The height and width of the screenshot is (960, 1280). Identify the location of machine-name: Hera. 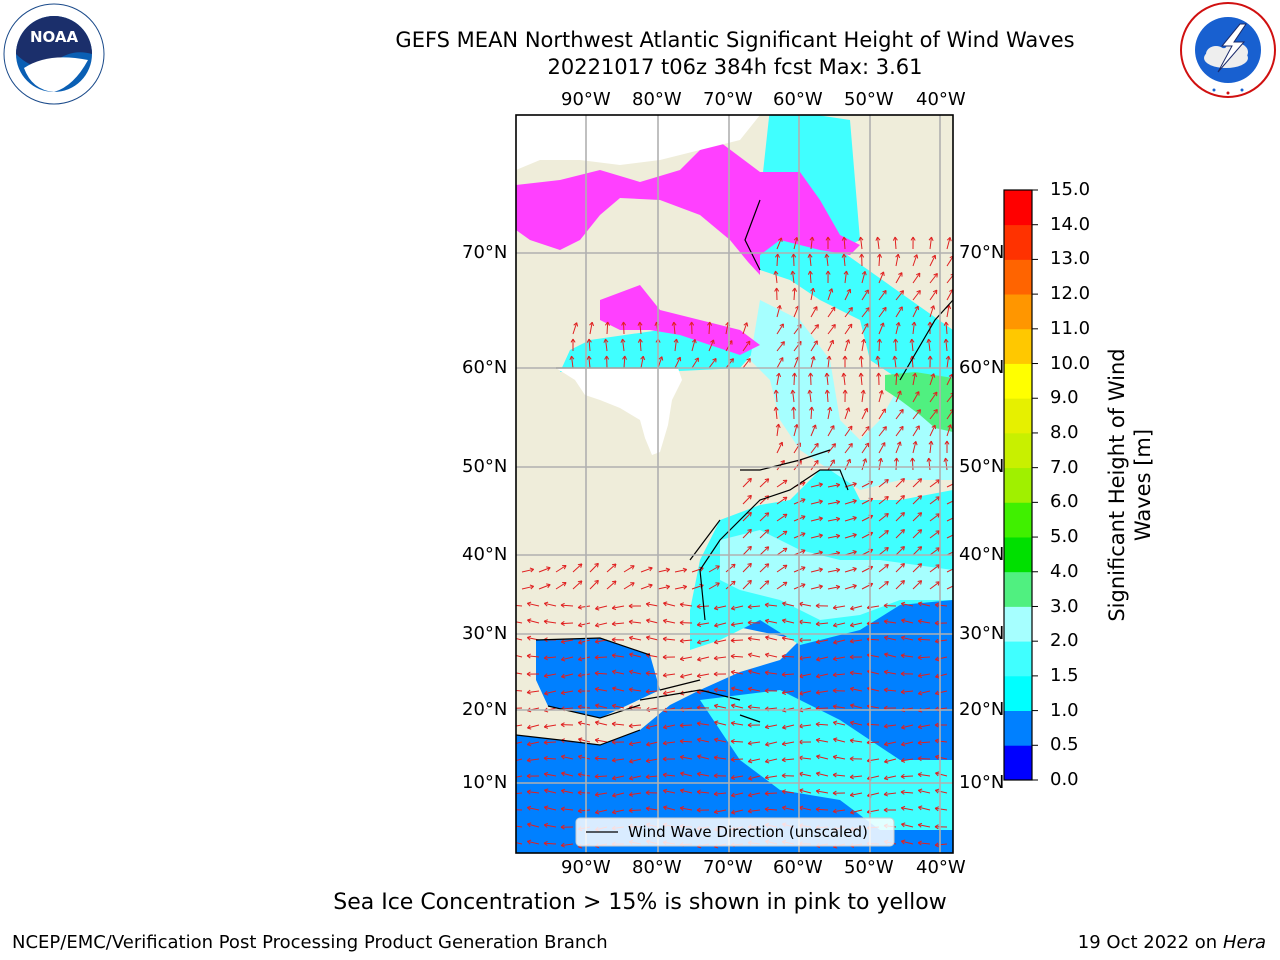
(1244, 942).